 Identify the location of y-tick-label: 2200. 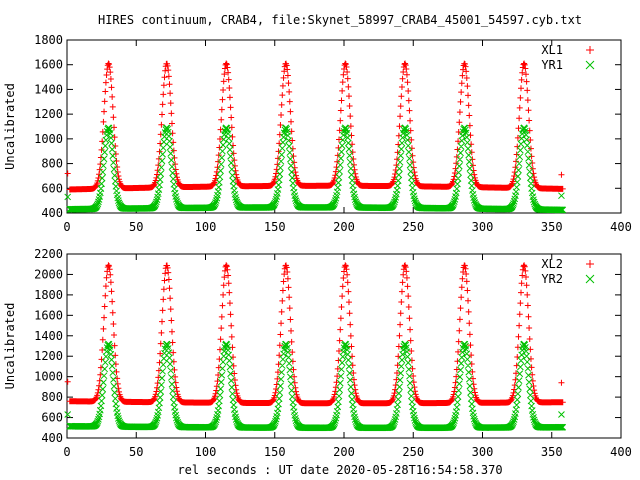
(48, 254).